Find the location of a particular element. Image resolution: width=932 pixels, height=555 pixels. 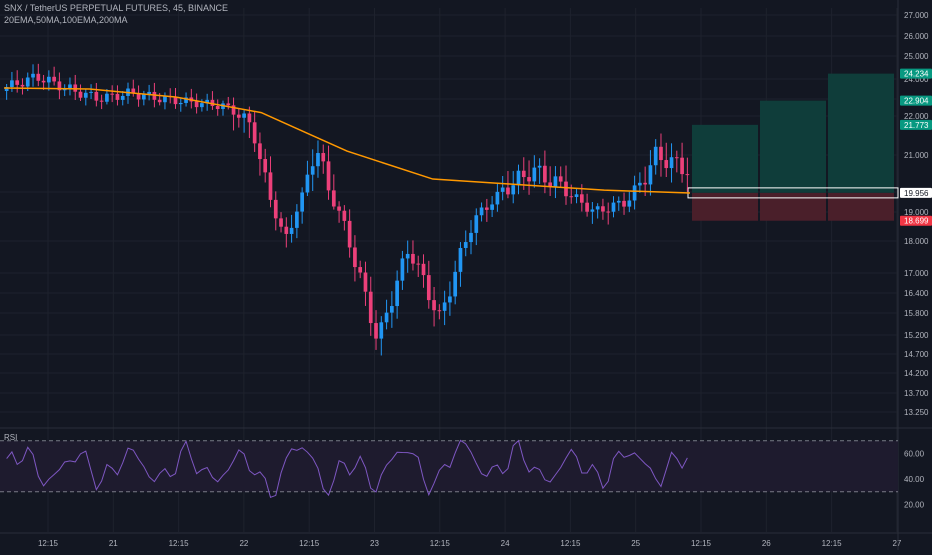

time-axis-label: 24 is located at coordinates (505, 543).